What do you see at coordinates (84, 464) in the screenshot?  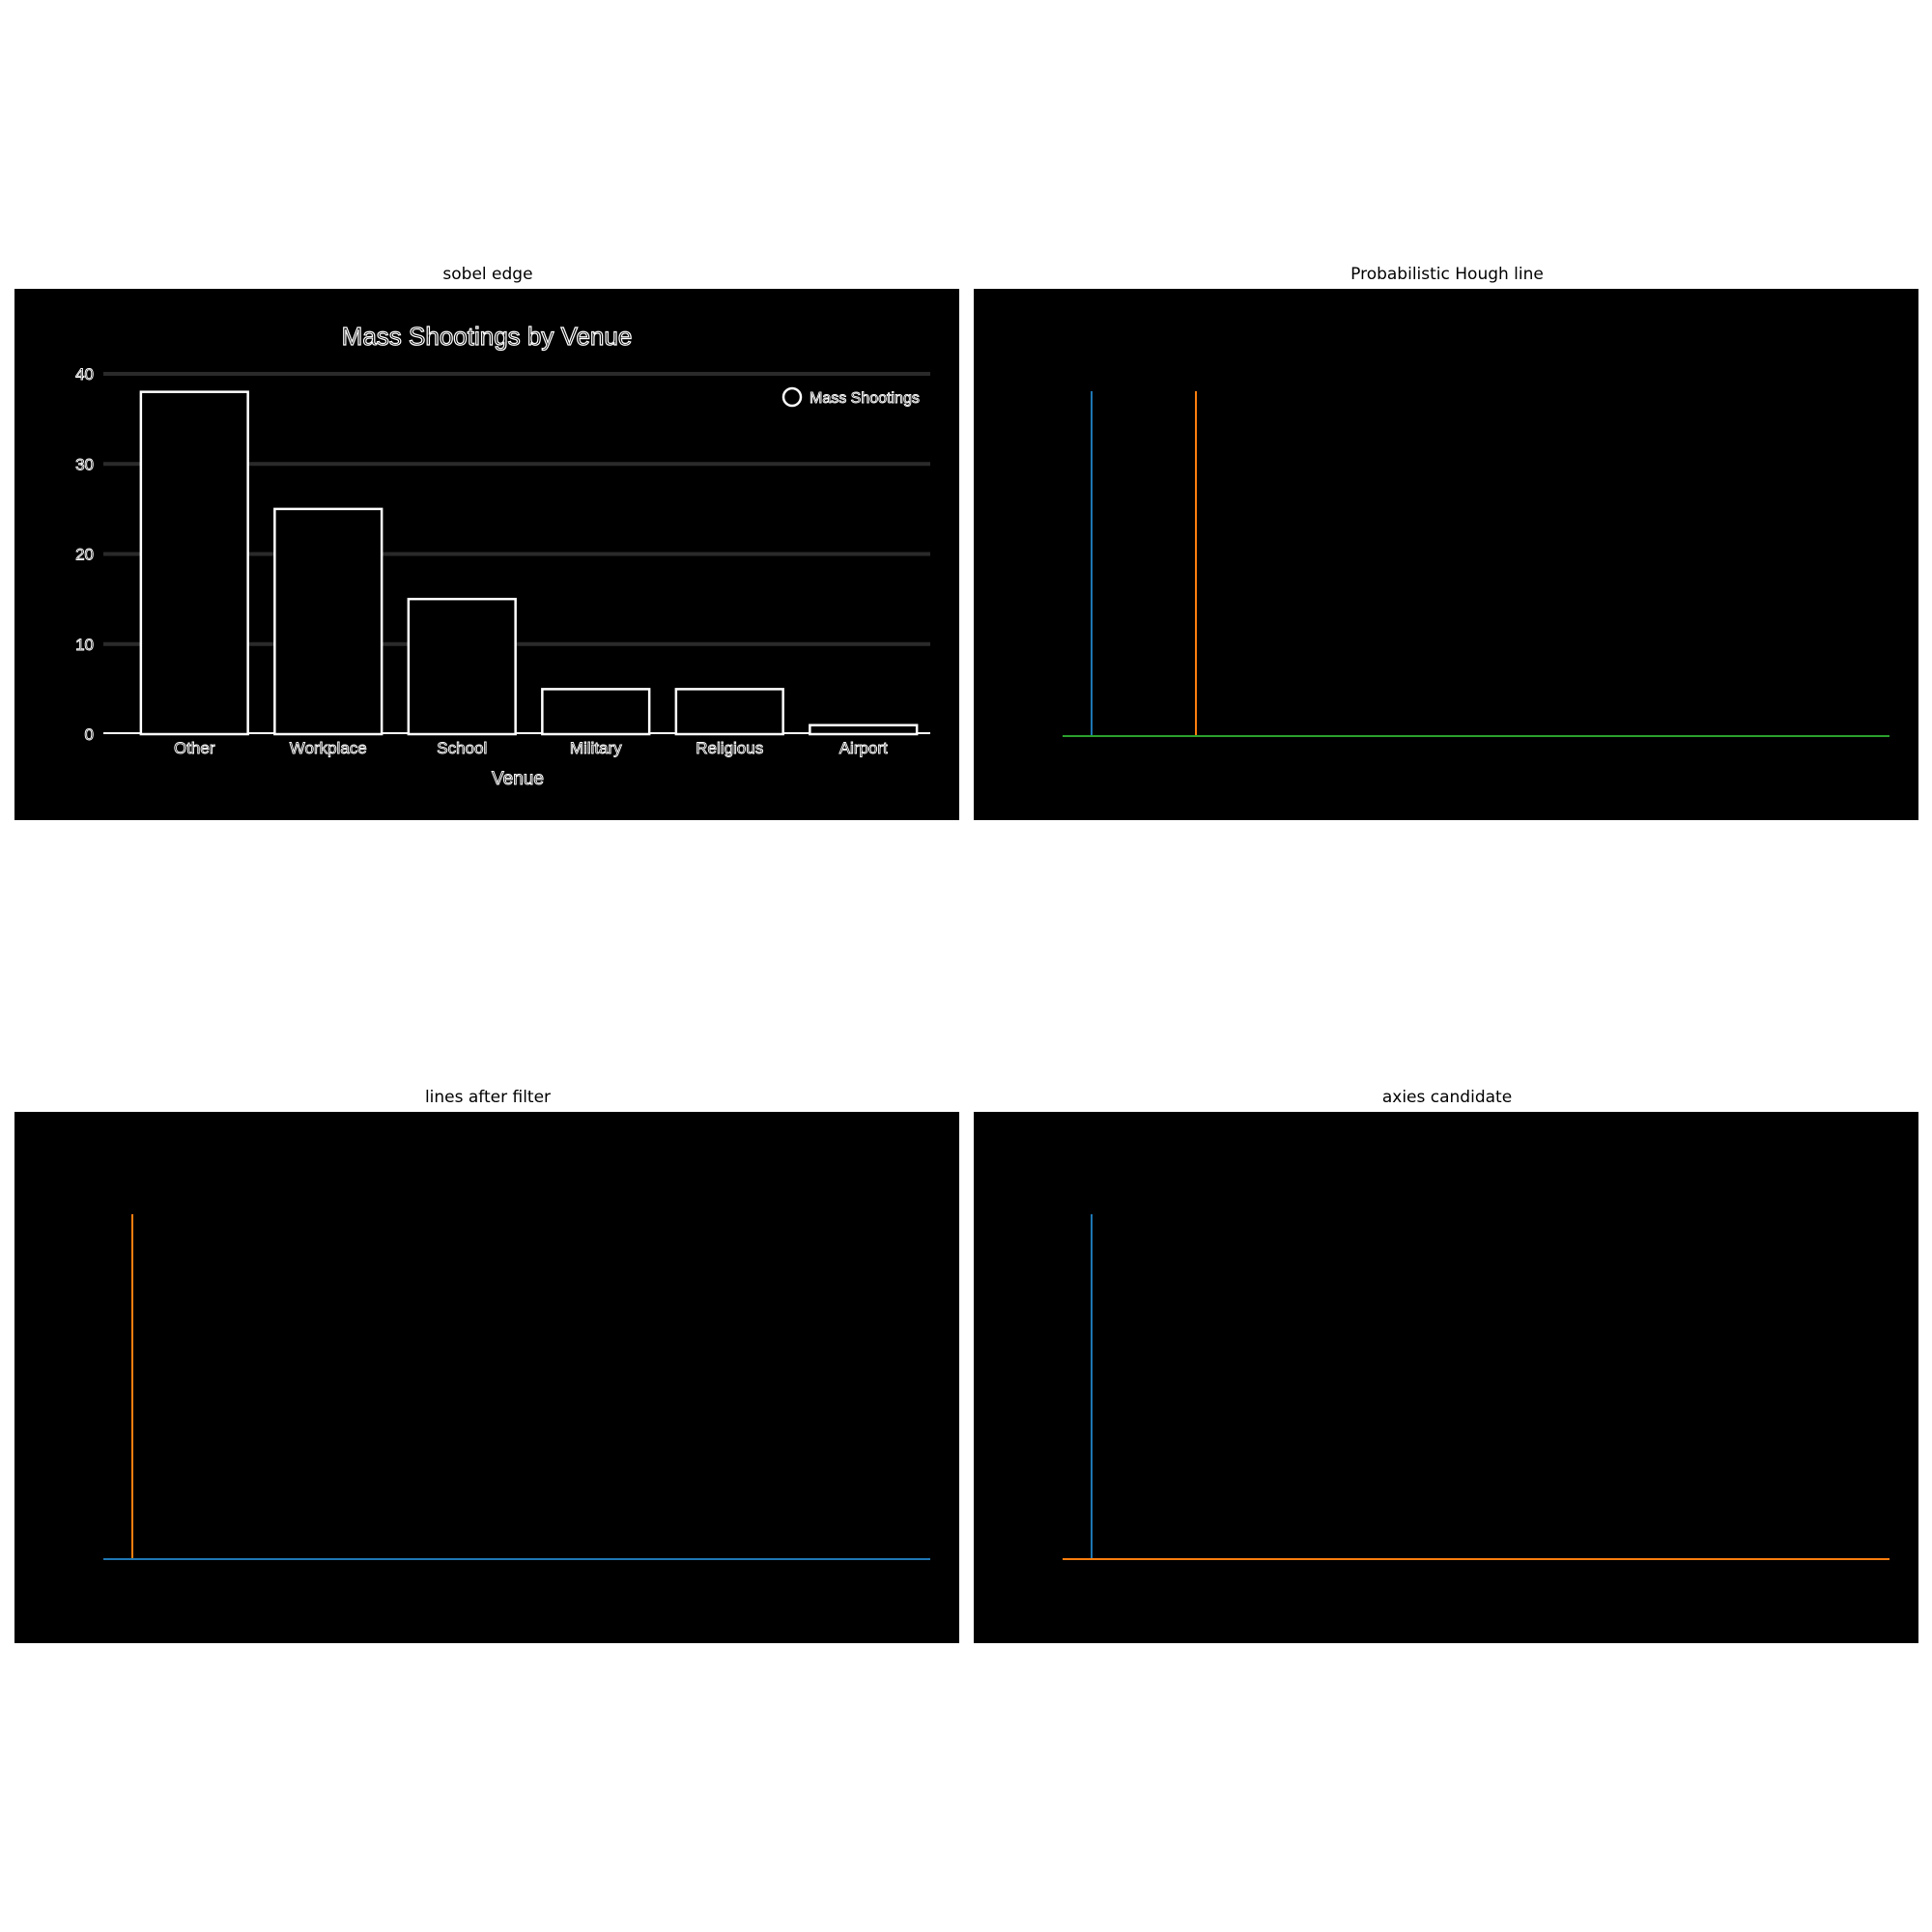 I see `y-tick-label: 30` at bounding box center [84, 464].